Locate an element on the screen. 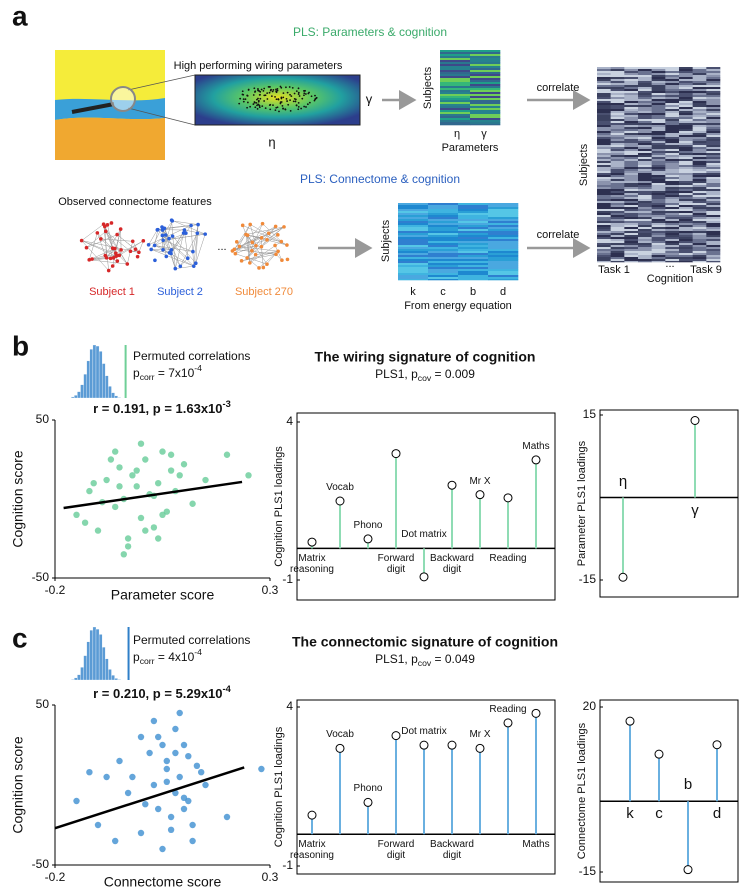 The height and width of the screenshot is (890, 750). histogram-bar is located at coordinates (110, 392).